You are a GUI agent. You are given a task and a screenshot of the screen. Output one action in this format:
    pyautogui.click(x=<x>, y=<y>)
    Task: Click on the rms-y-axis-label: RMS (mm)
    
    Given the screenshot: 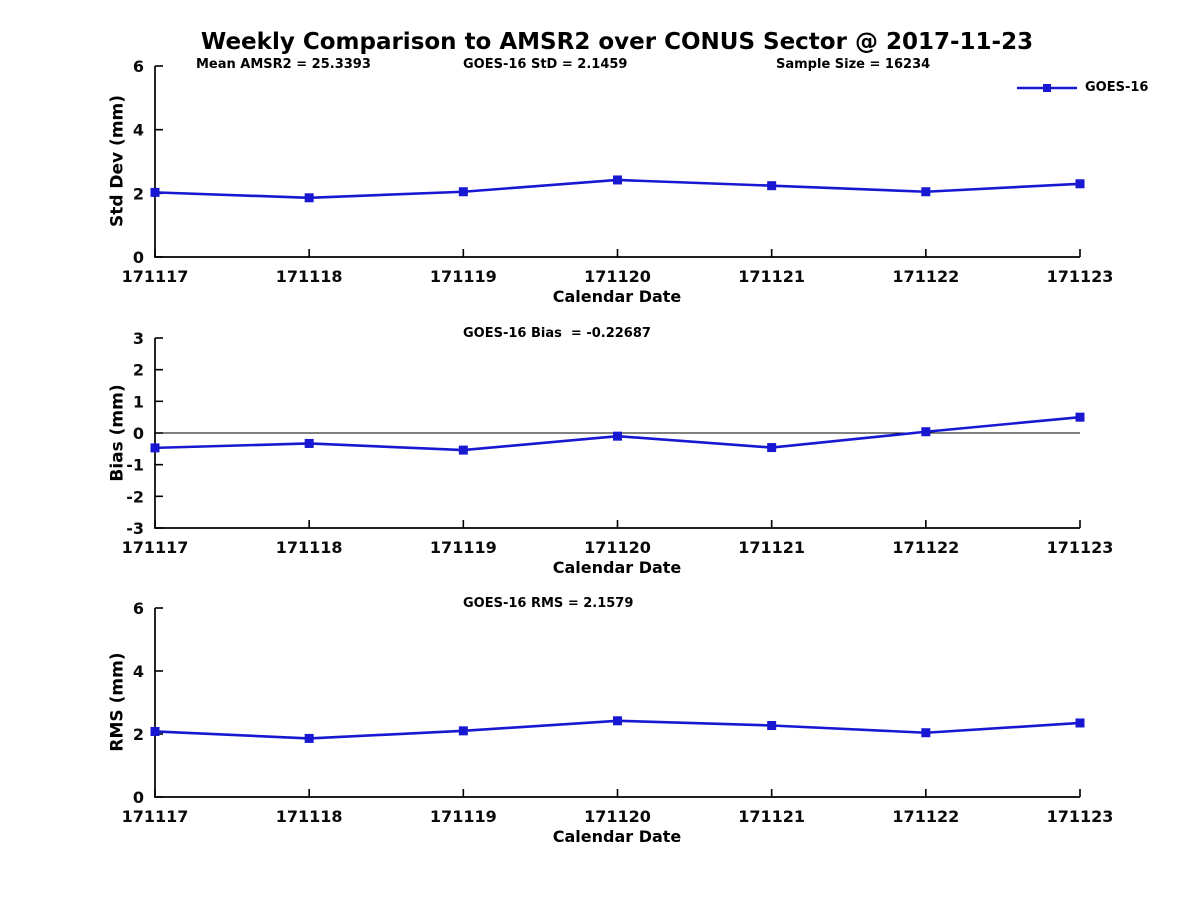 What is the action you would take?
    pyautogui.click(x=117, y=702)
    